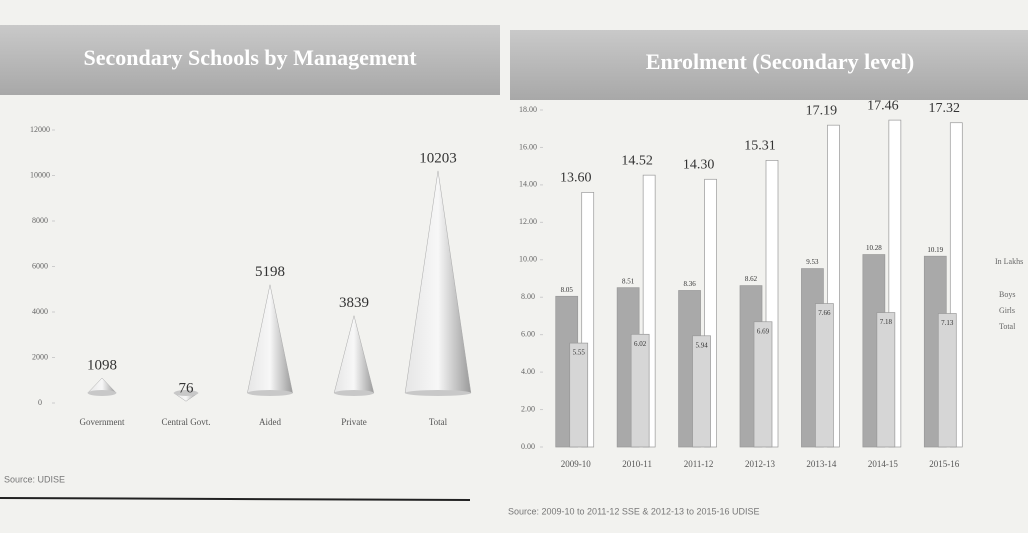 The height and width of the screenshot is (533, 1028). What do you see at coordinates (628, 281) in the screenshot?
I see `value-label: 8.51` at bounding box center [628, 281].